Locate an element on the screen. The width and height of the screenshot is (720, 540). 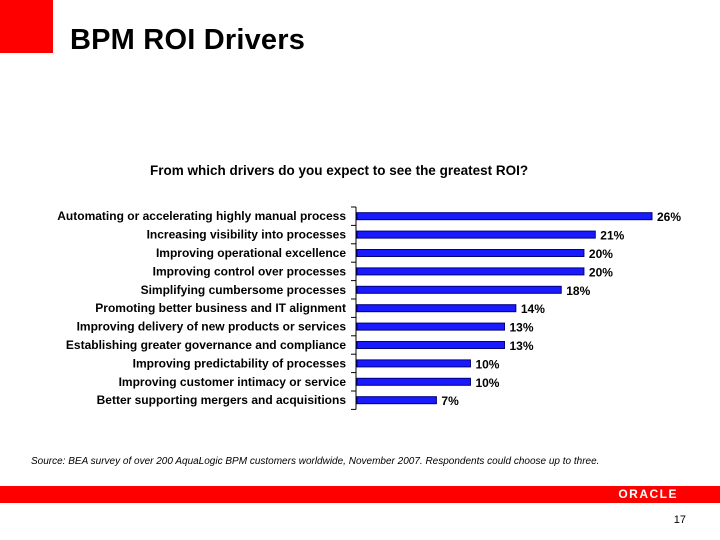
value-label: 14% is located at coordinates (533, 309).